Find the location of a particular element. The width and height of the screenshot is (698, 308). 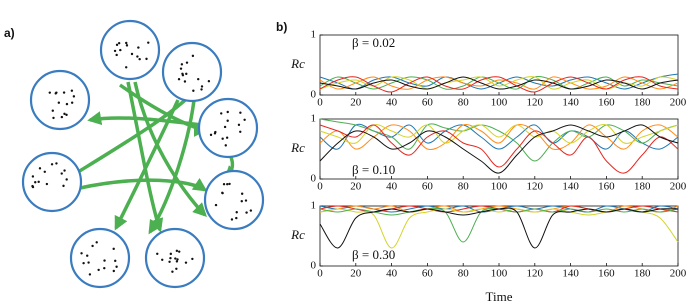

annotation: β = 0.02 is located at coordinates (373, 42).